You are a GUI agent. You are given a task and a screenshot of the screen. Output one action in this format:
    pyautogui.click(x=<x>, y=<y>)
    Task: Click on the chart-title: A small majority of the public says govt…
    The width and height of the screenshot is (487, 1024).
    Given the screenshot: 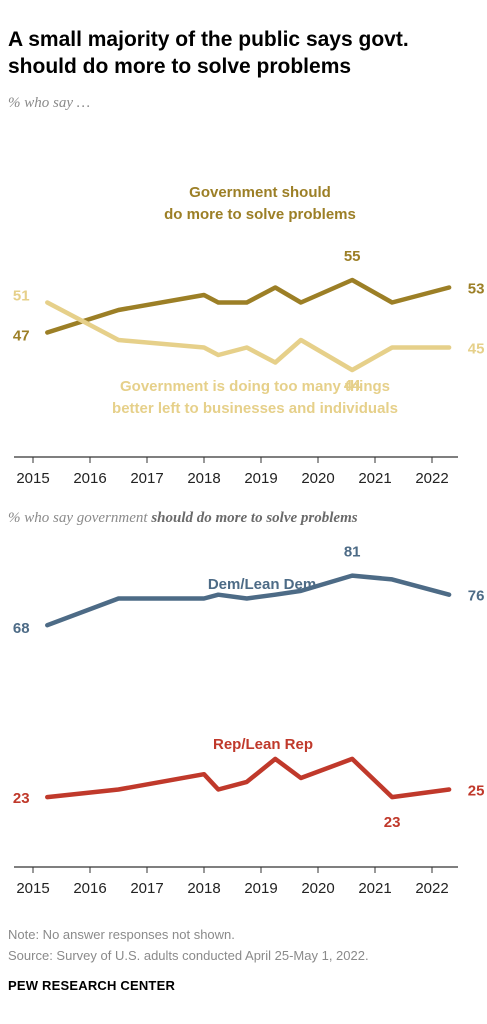 What is the action you would take?
    pyautogui.click(x=208, y=53)
    